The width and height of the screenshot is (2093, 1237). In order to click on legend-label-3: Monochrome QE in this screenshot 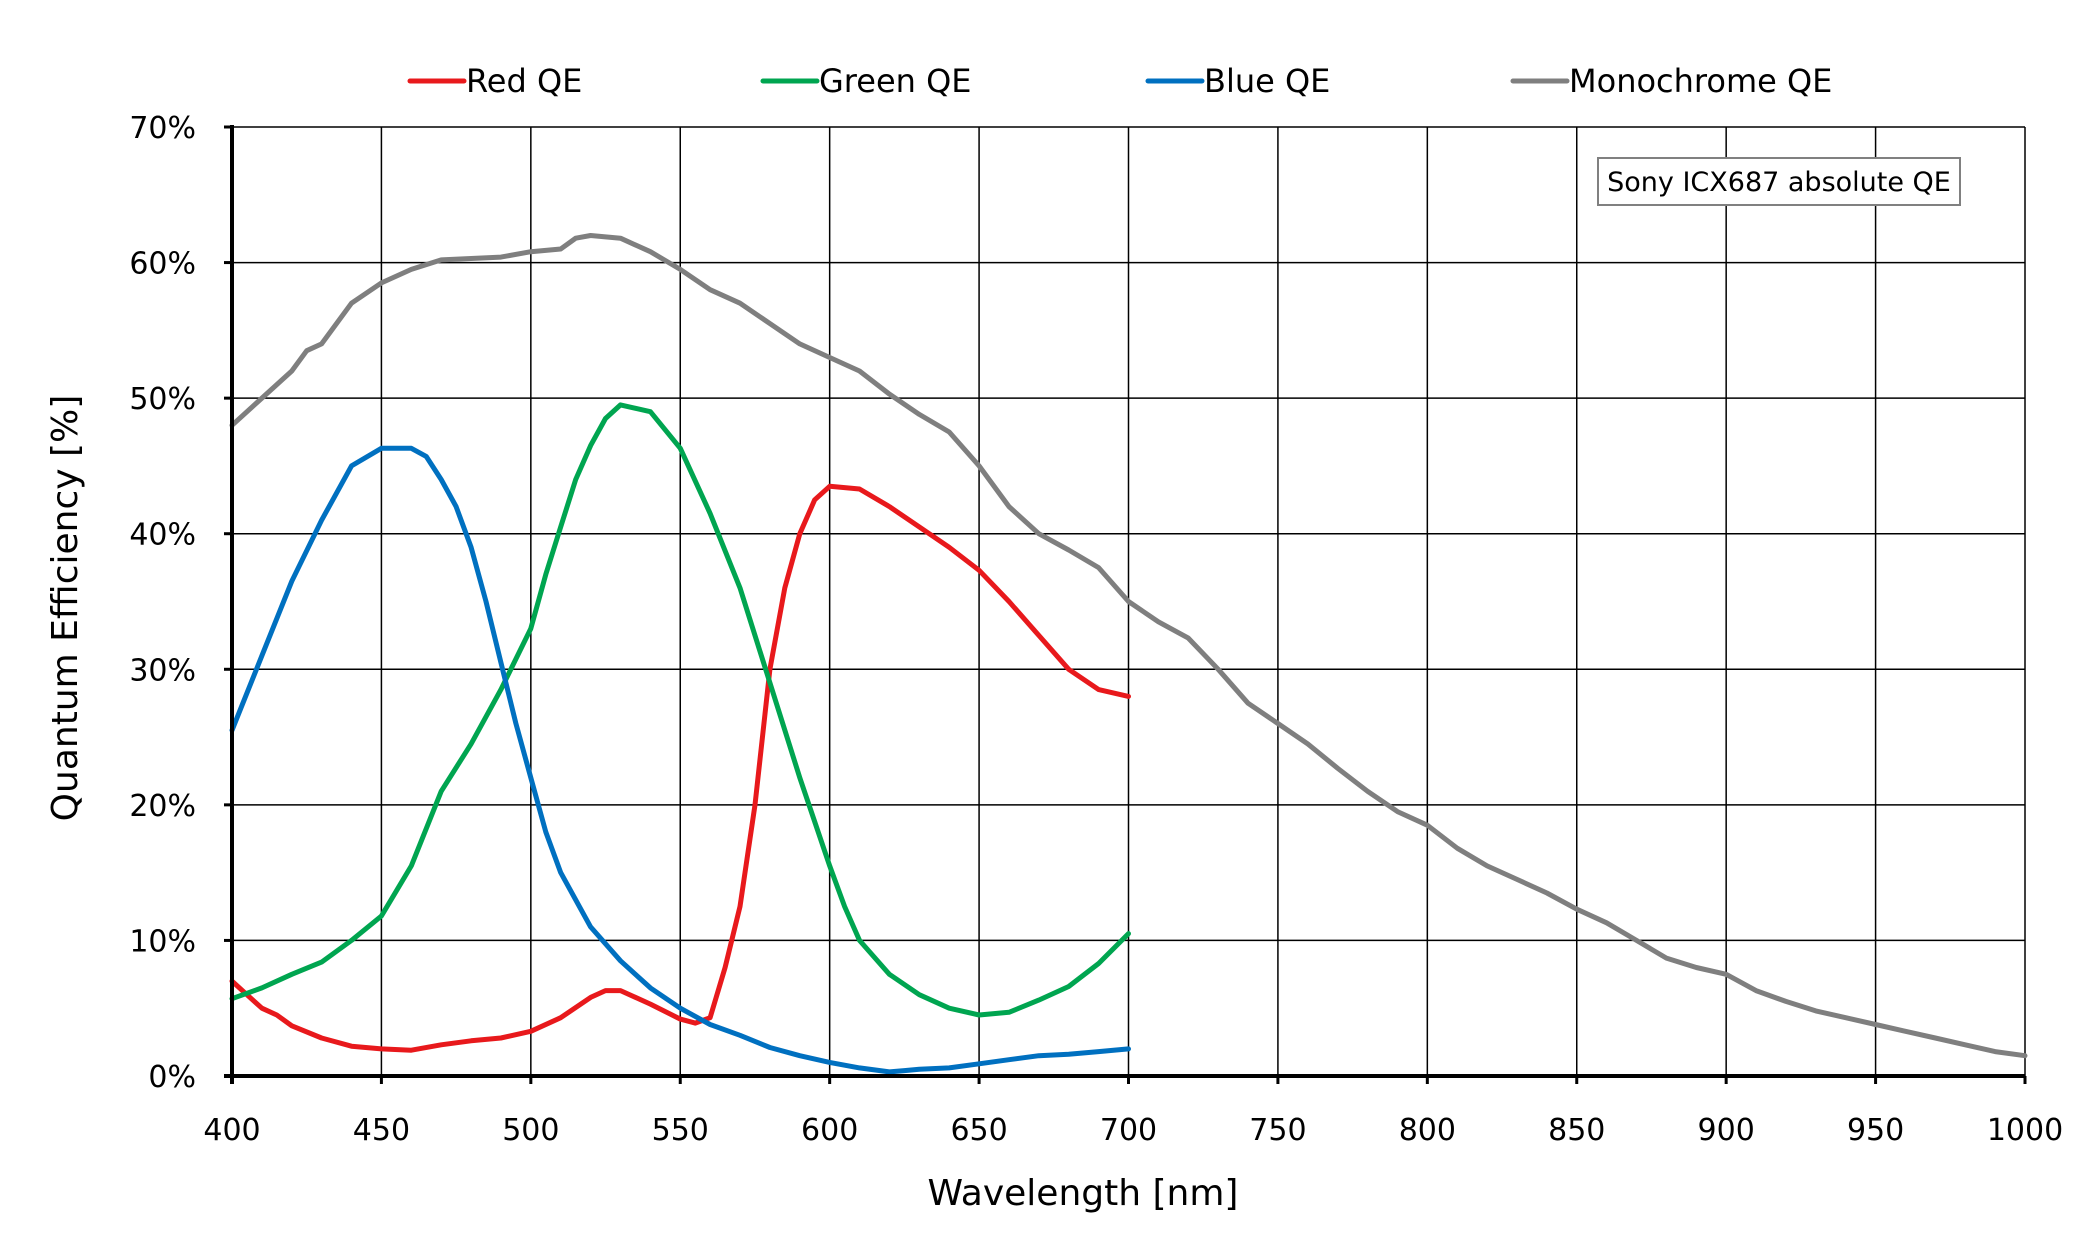, I will do `click(1700, 81)`.